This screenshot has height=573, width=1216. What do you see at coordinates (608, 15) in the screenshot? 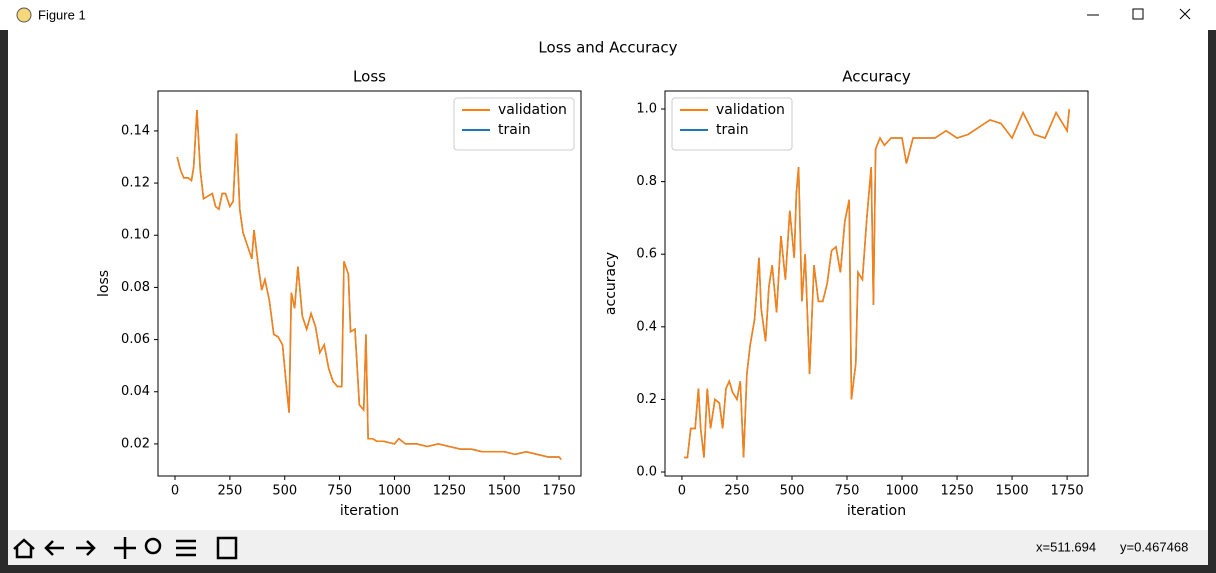
I see `title-bar` at bounding box center [608, 15].